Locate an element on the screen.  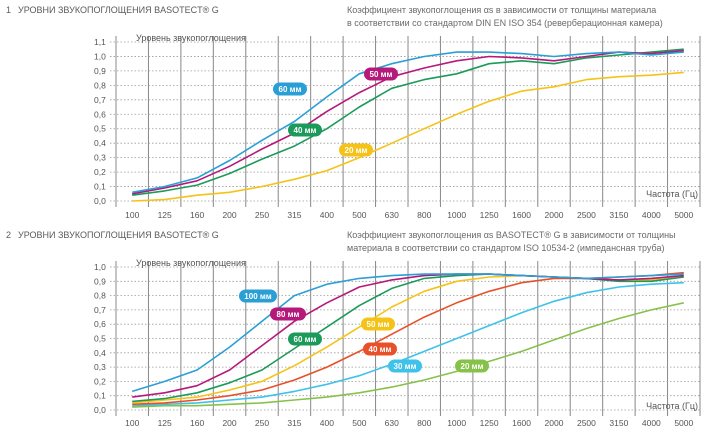
chart-1-title: УРОВНИ ЗВУКОПОГЛОЩЕНИЯ BASOTECT® G is located at coordinates (118, 10).